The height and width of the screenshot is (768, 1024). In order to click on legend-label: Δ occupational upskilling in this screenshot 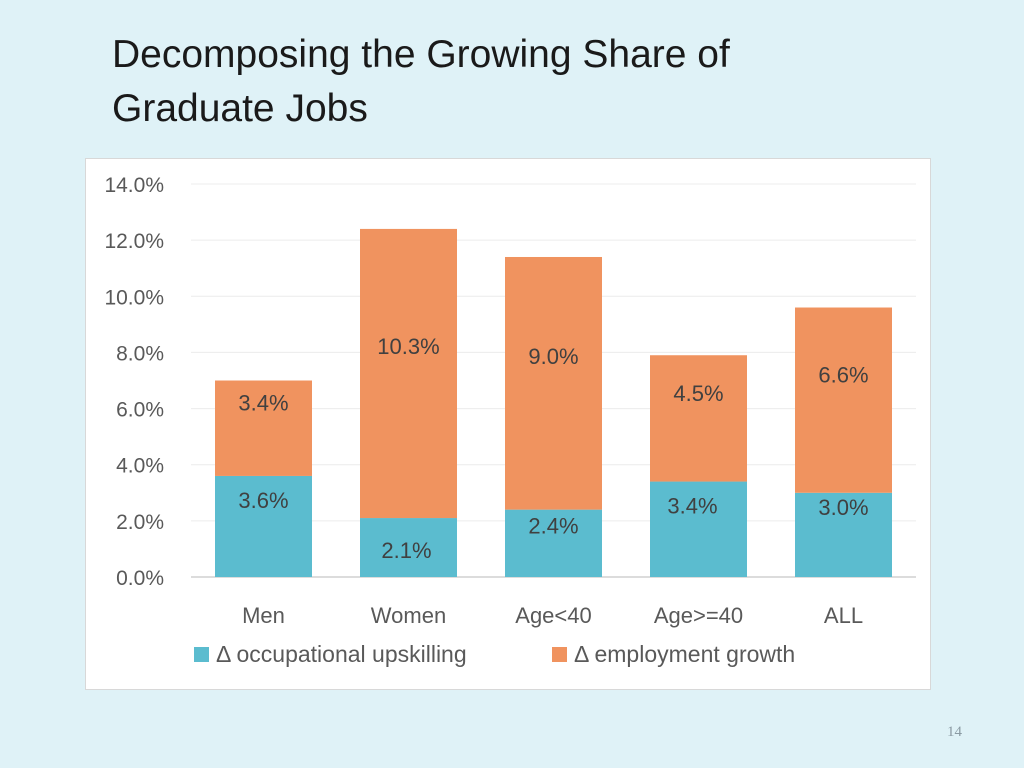, I will do `click(341, 654)`.